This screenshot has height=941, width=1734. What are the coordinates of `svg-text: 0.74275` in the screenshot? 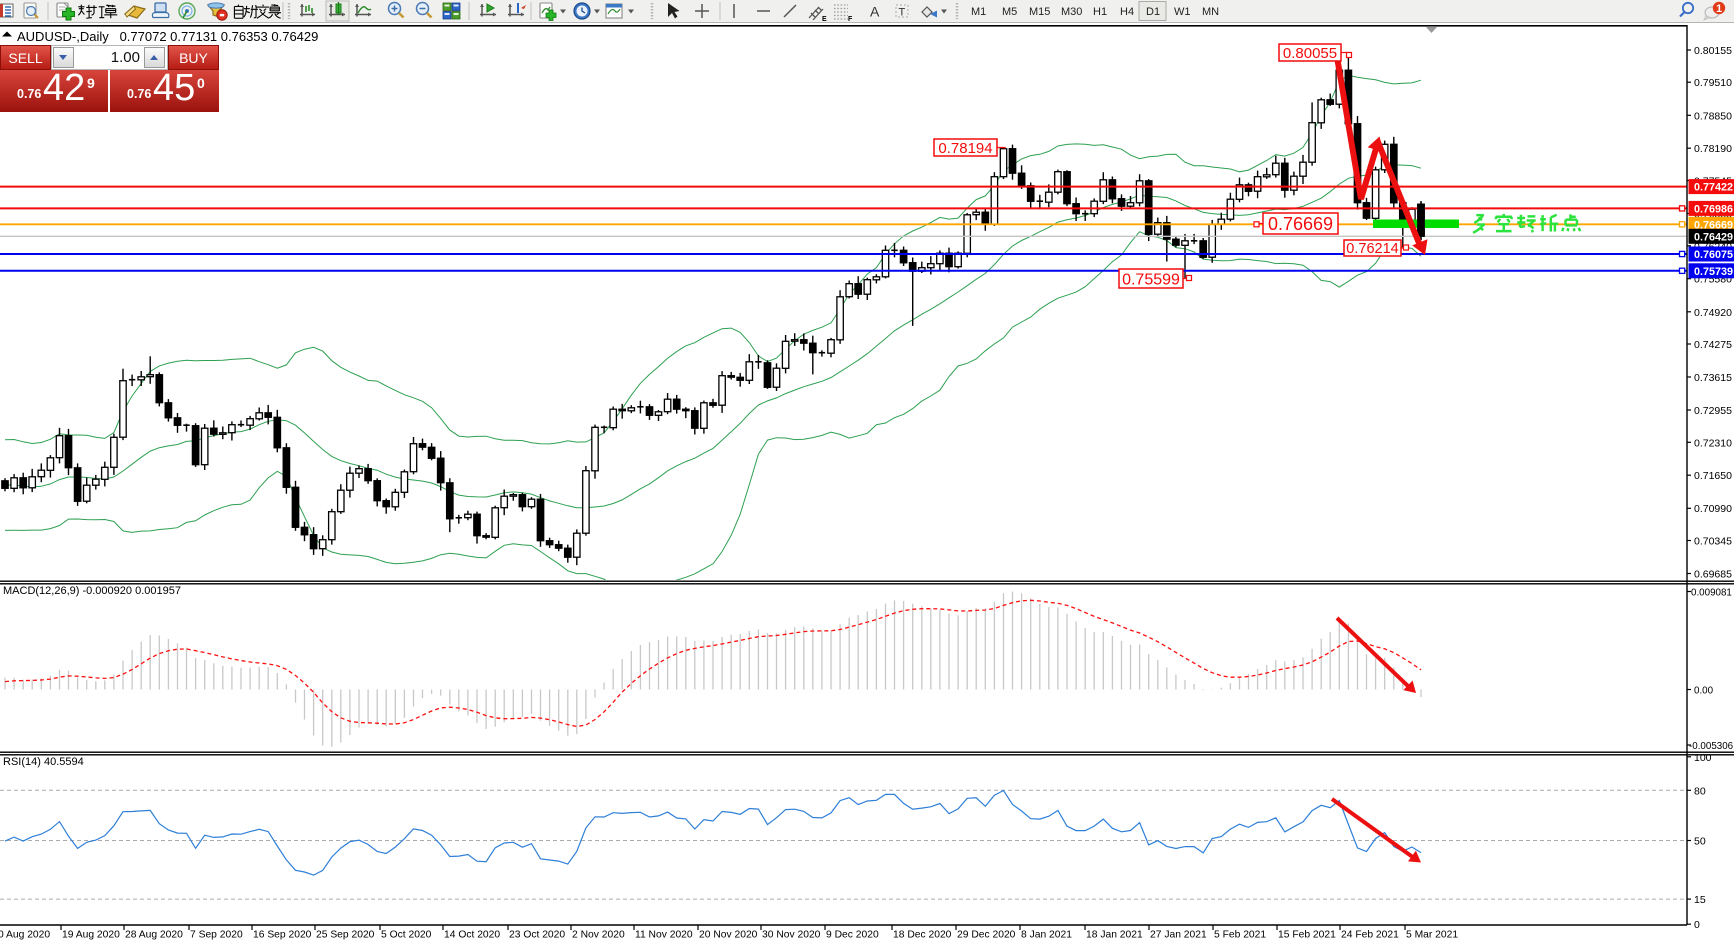 It's located at (1713, 345).